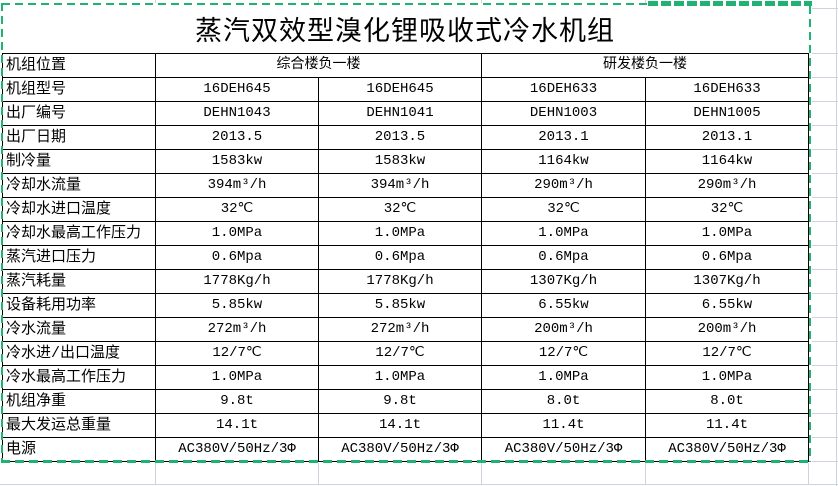 The image size is (838, 486). What do you see at coordinates (79, 185) in the screenshot?
I see `row-label: 冷却水流量` at bounding box center [79, 185].